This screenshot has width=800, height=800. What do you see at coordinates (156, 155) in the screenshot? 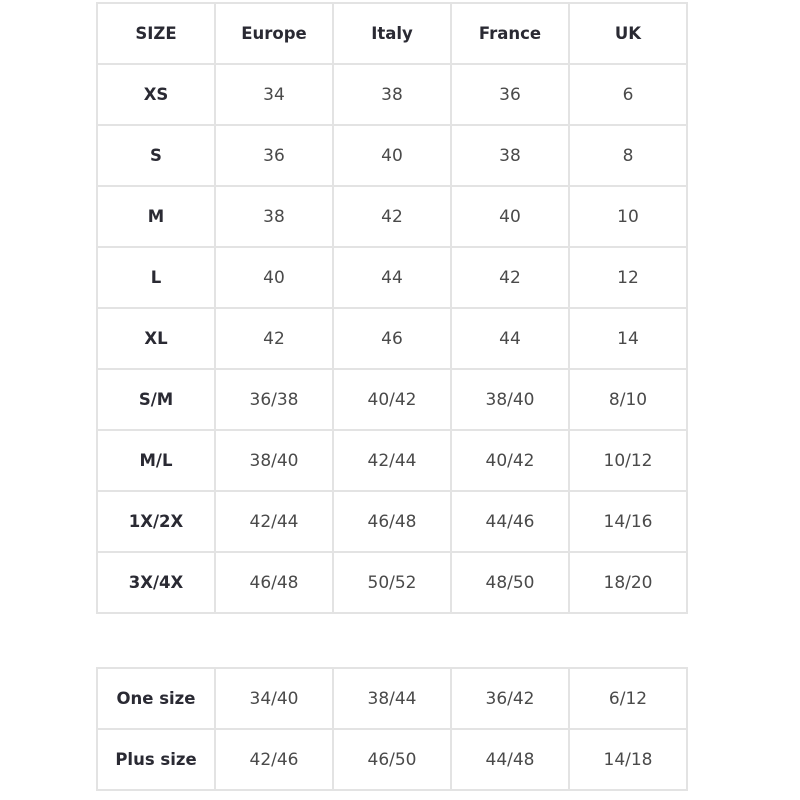
I see `size-label-cell: S` at bounding box center [156, 155].